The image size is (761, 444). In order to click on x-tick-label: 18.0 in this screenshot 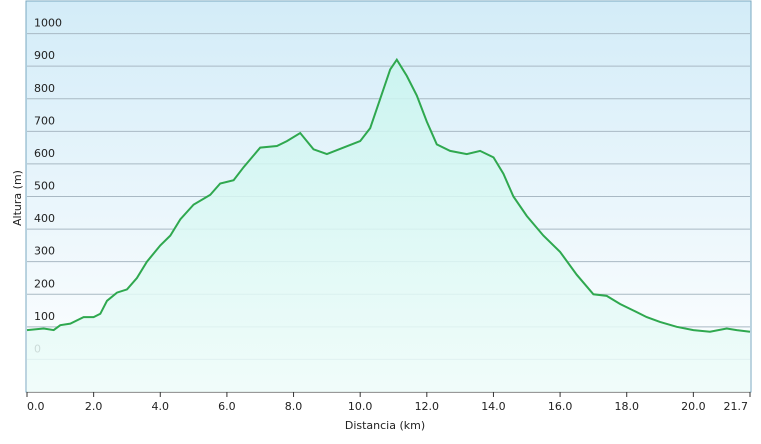, I will do `click(626, 406)`.